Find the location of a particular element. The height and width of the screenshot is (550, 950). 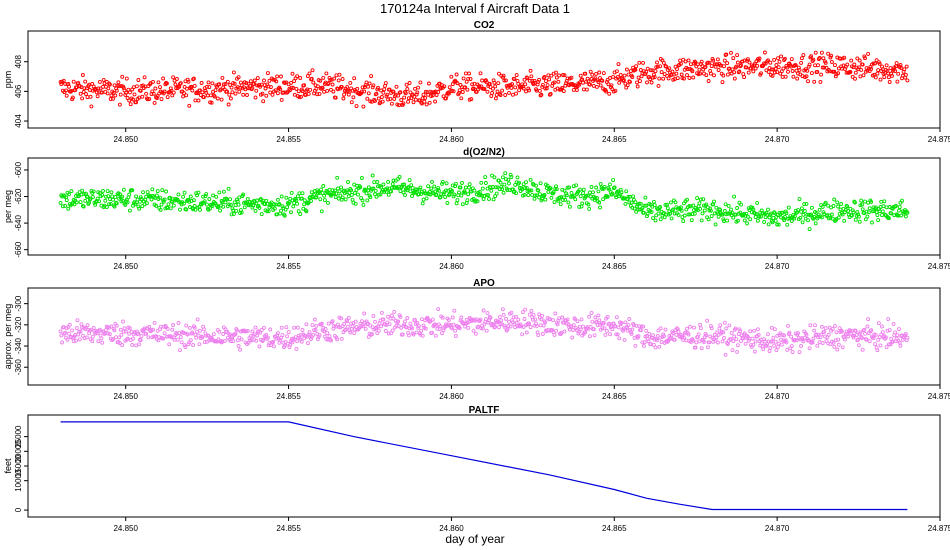

x-tick-label: 24.875 is located at coordinates (939, 266).